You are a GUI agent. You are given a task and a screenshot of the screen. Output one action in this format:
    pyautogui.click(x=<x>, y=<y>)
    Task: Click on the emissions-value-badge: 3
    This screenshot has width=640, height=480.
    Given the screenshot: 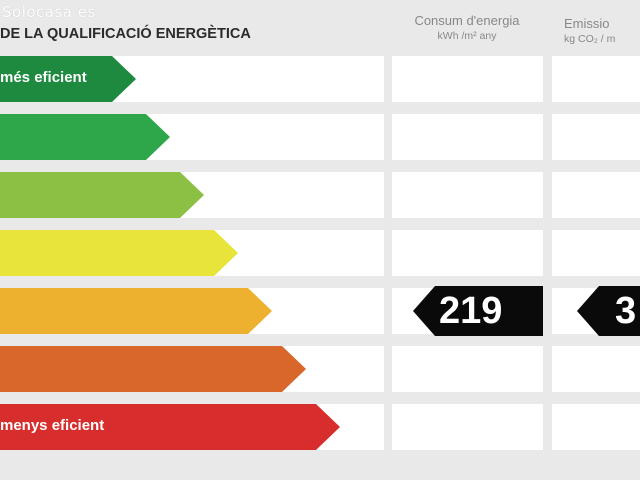 What is the action you would take?
    pyautogui.click(x=608, y=313)
    